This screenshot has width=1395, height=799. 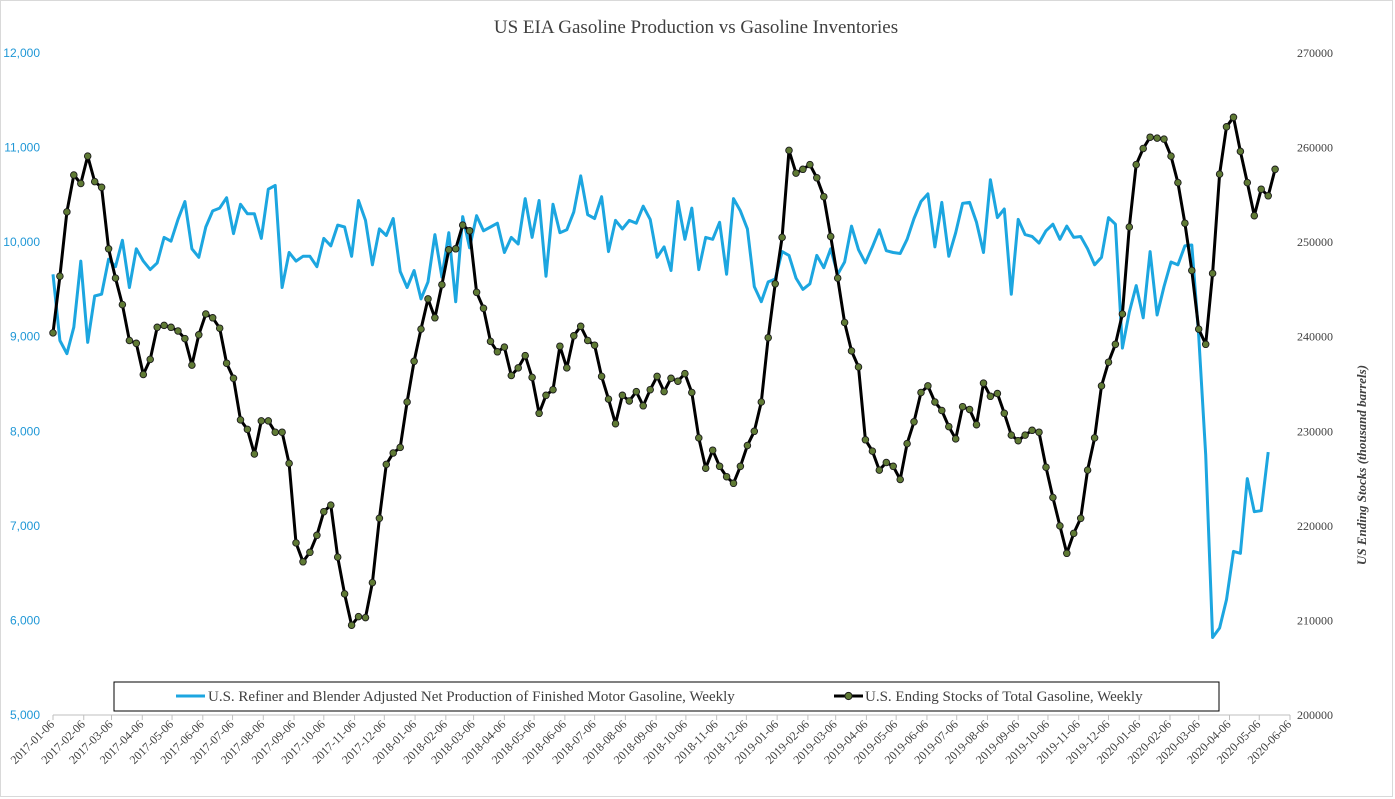 What do you see at coordinates (25, 431) in the screenshot?
I see `y-left-tick-label: 8,000` at bounding box center [25, 431].